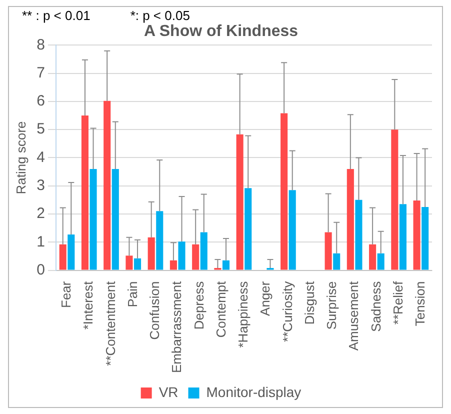  I want to click on x-tick-label: Contempt, so click(220, 309).